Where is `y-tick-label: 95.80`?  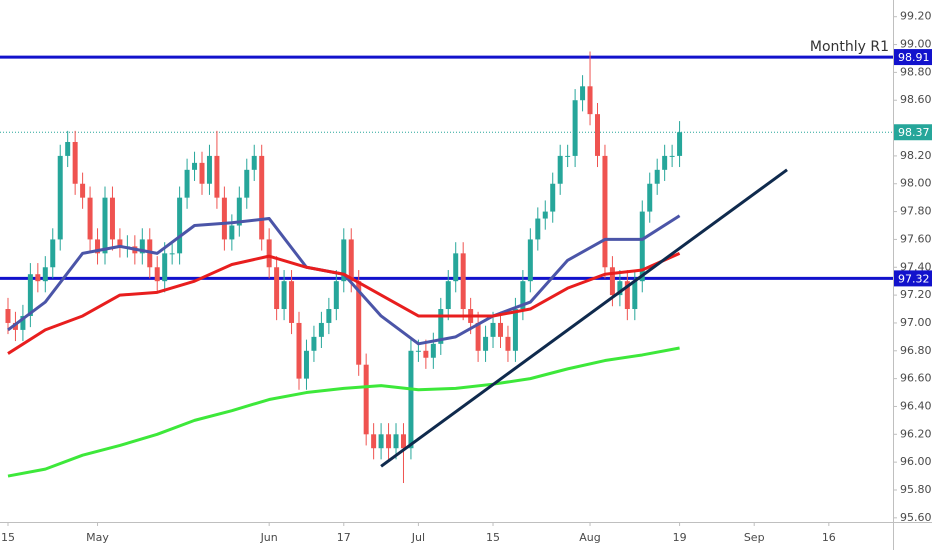
y-tick-label: 95.80 is located at coordinates (916, 489).